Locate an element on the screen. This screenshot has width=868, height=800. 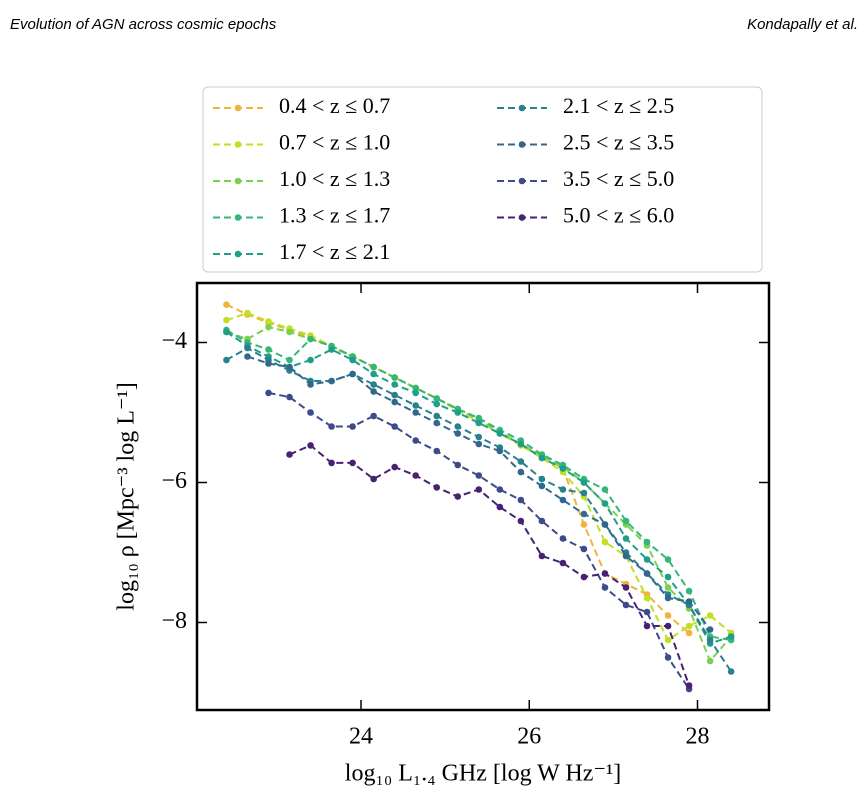
y-tick-label: −8 is located at coordinates (174, 621).